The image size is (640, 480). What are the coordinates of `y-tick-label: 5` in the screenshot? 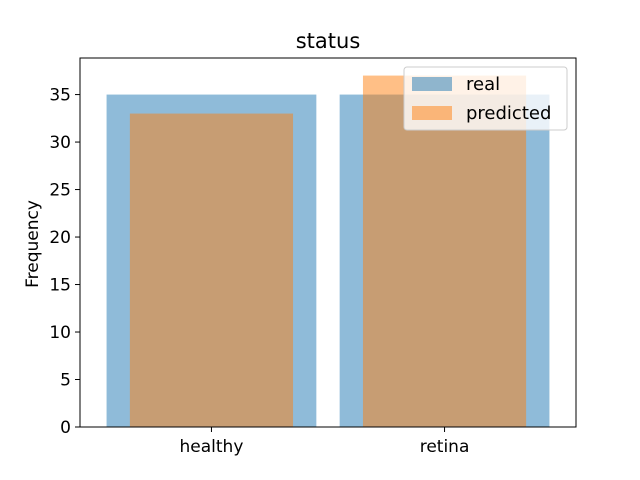 It's located at (65, 381).